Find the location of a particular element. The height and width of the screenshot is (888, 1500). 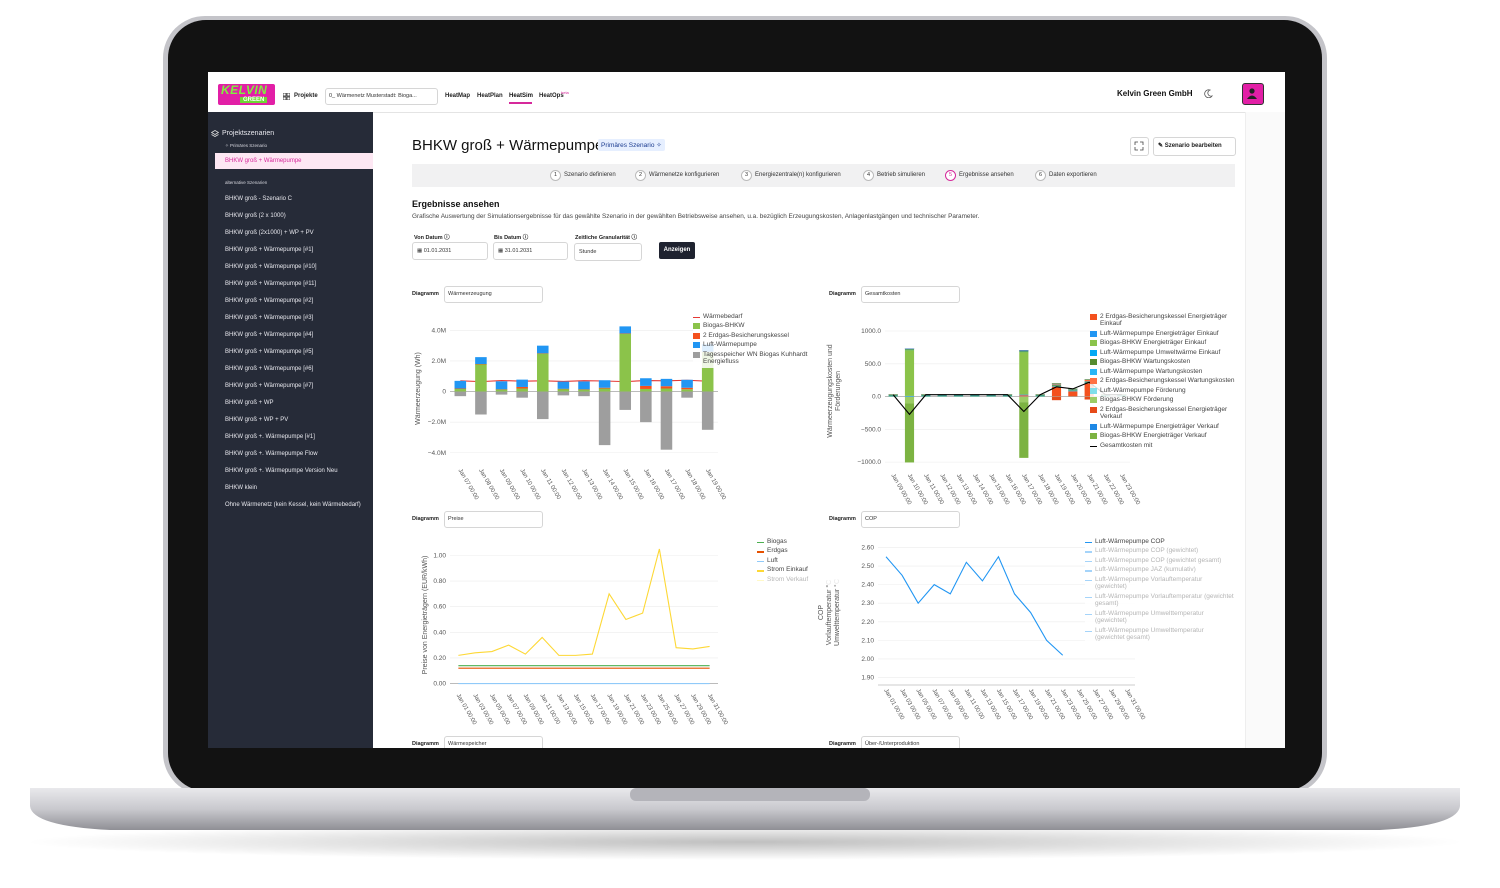

scenario-item: BHKW groß (2 x 1000) is located at coordinates (255, 216).